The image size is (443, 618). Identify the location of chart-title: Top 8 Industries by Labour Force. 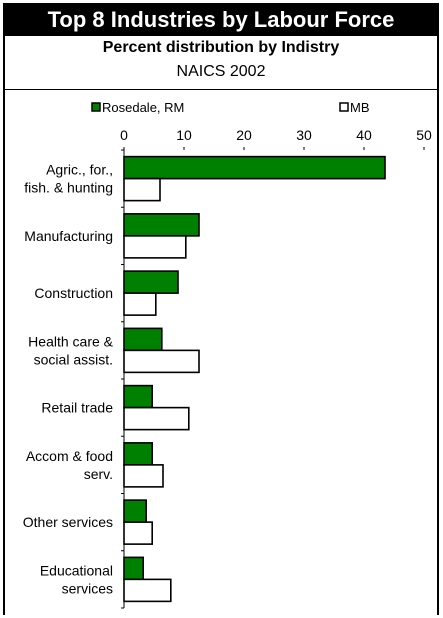
(221, 19).